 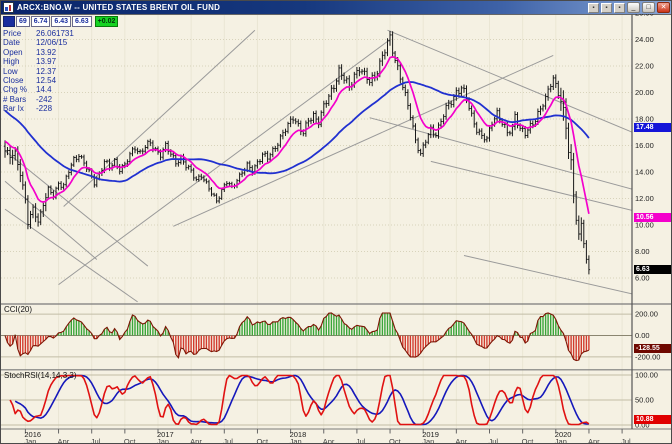 I want to click on stoch-value-chip: 10.88, so click(x=652, y=419).